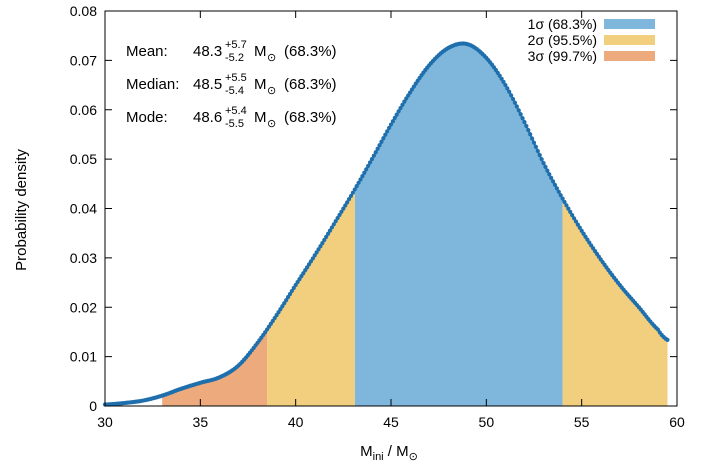 This screenshot has height=466, width=713. Describe the element at coordinates (391, 422) in the screenshot. I see `x-tick-label: 45` at that location.